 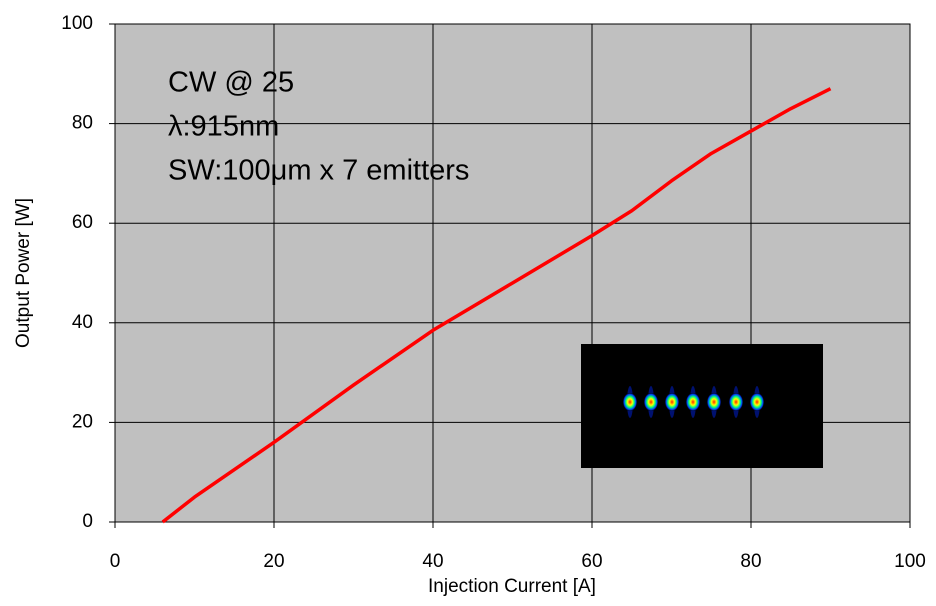 What do you see at coordinates (223, 127) in the screenshot?
I see `annotation: λ:915nm` at bounding box center [223, 127].